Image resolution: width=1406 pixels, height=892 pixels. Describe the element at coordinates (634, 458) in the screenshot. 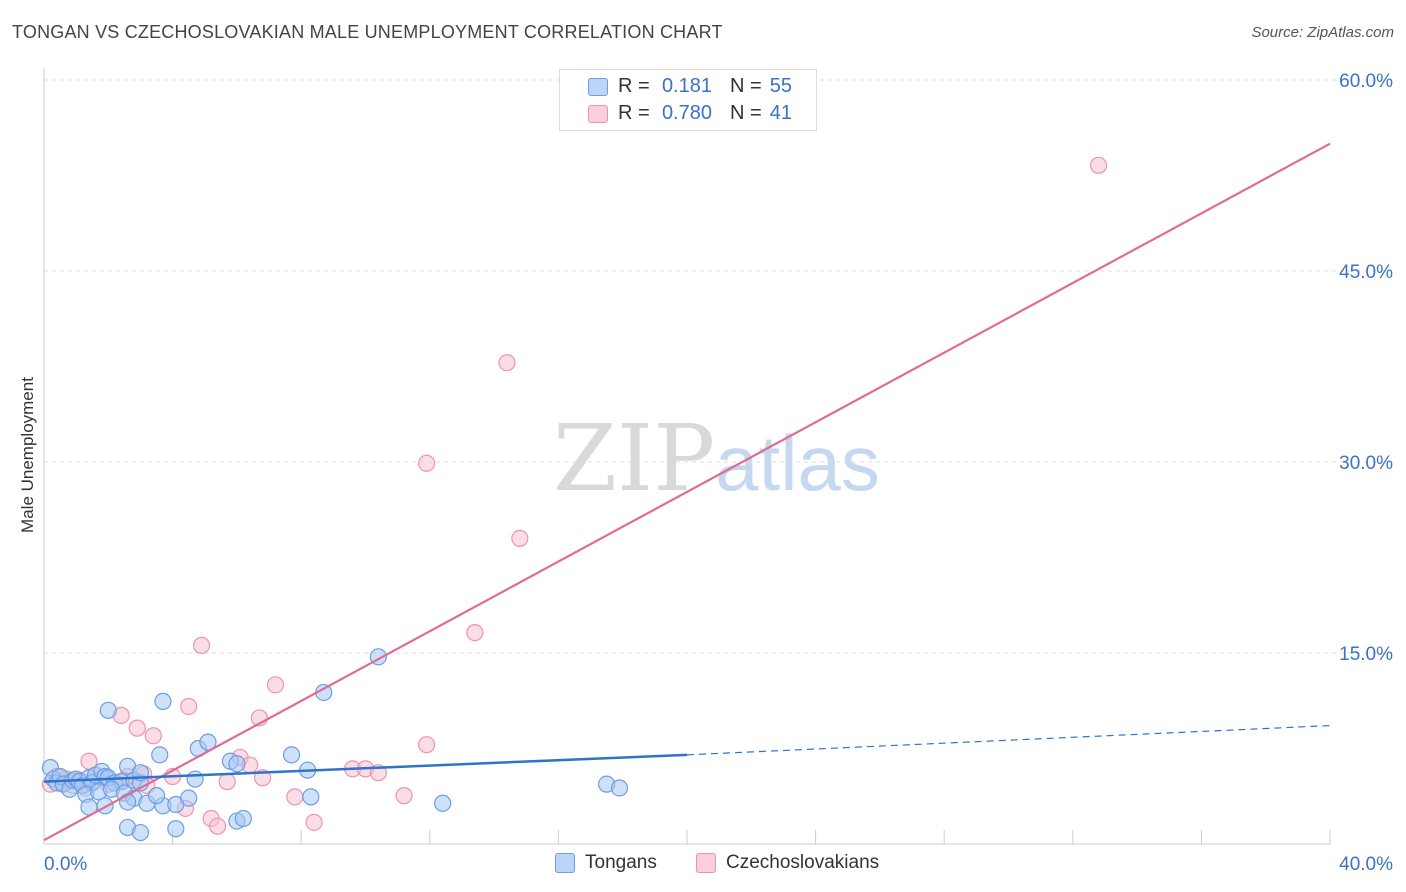

I see `watermark-zip: ZIP` at that location.